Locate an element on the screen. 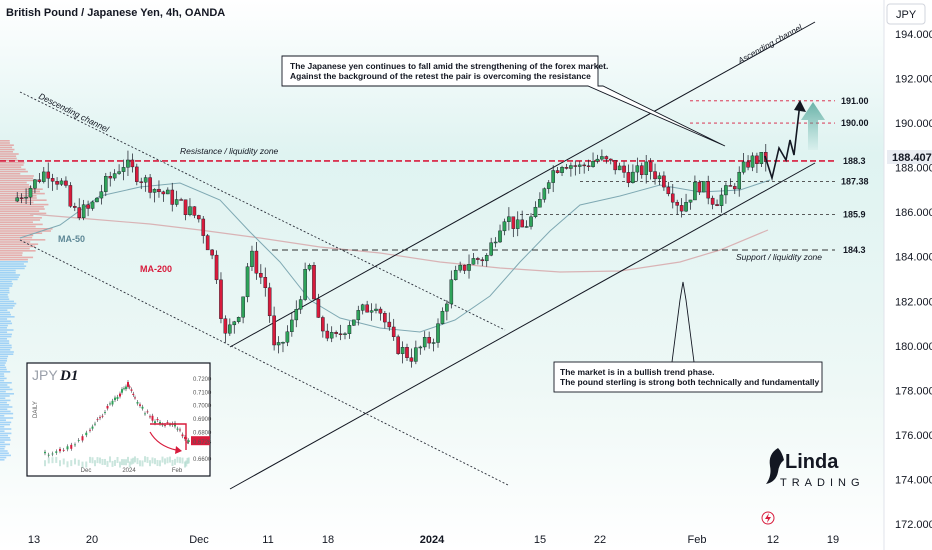 This screenshot has height=550, width=932. currency-badge: JPY is located at coordinates (906, 14).